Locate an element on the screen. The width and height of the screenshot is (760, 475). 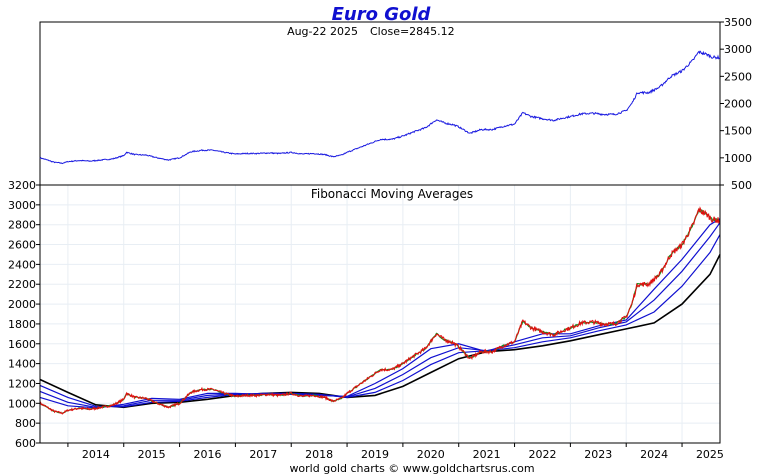
fib-y-tick-label: 2600 is located at coordinates (22, 245).